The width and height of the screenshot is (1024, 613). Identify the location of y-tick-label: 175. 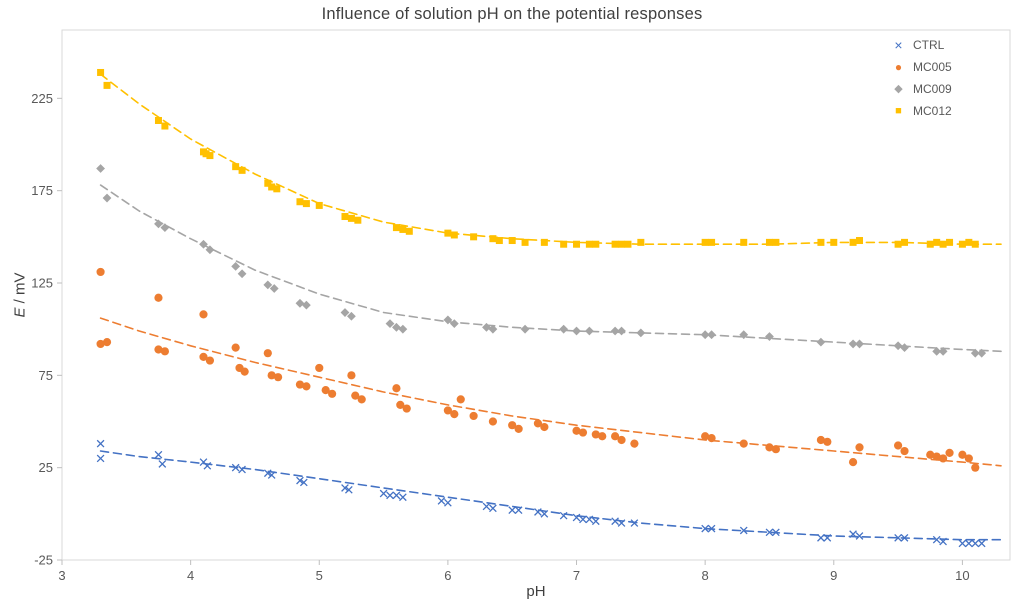
(42, 190).